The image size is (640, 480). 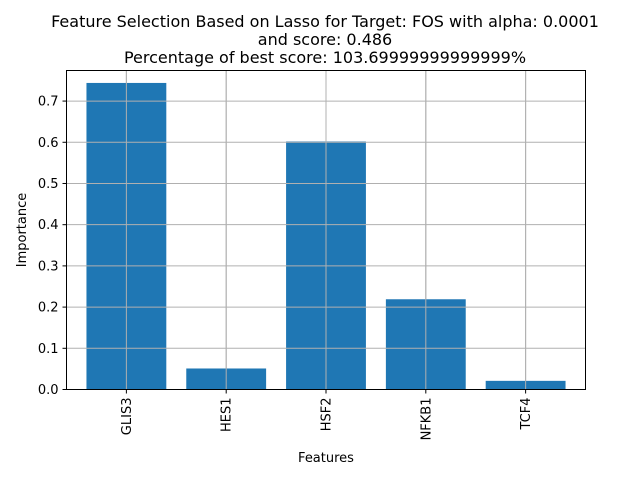 I want to click on x-tick-label: HSF2, so click(x=327, y=415).